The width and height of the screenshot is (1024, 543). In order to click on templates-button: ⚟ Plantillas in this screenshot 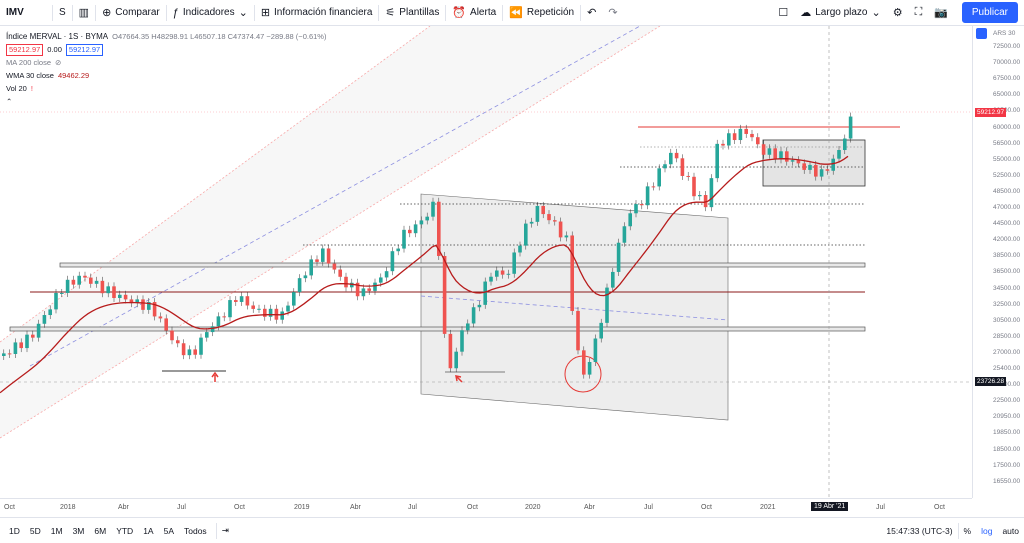, I will do `click(412, 12)`.